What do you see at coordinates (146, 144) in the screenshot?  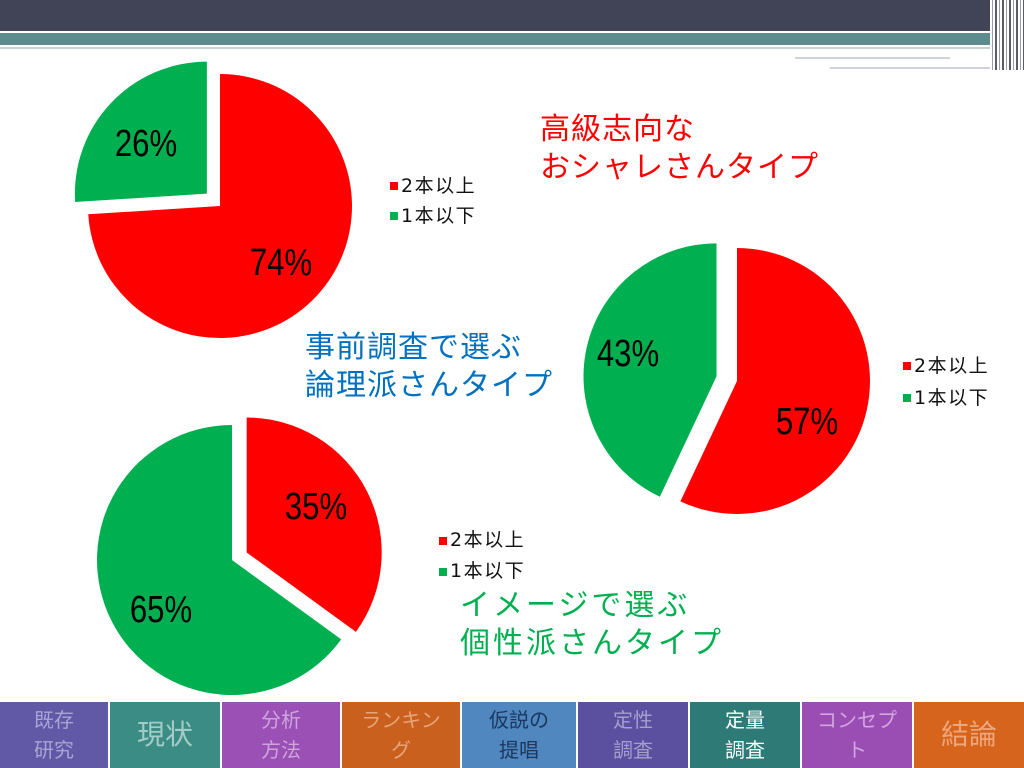 I see `data-label: 26%` at bounding box center [146, 144].